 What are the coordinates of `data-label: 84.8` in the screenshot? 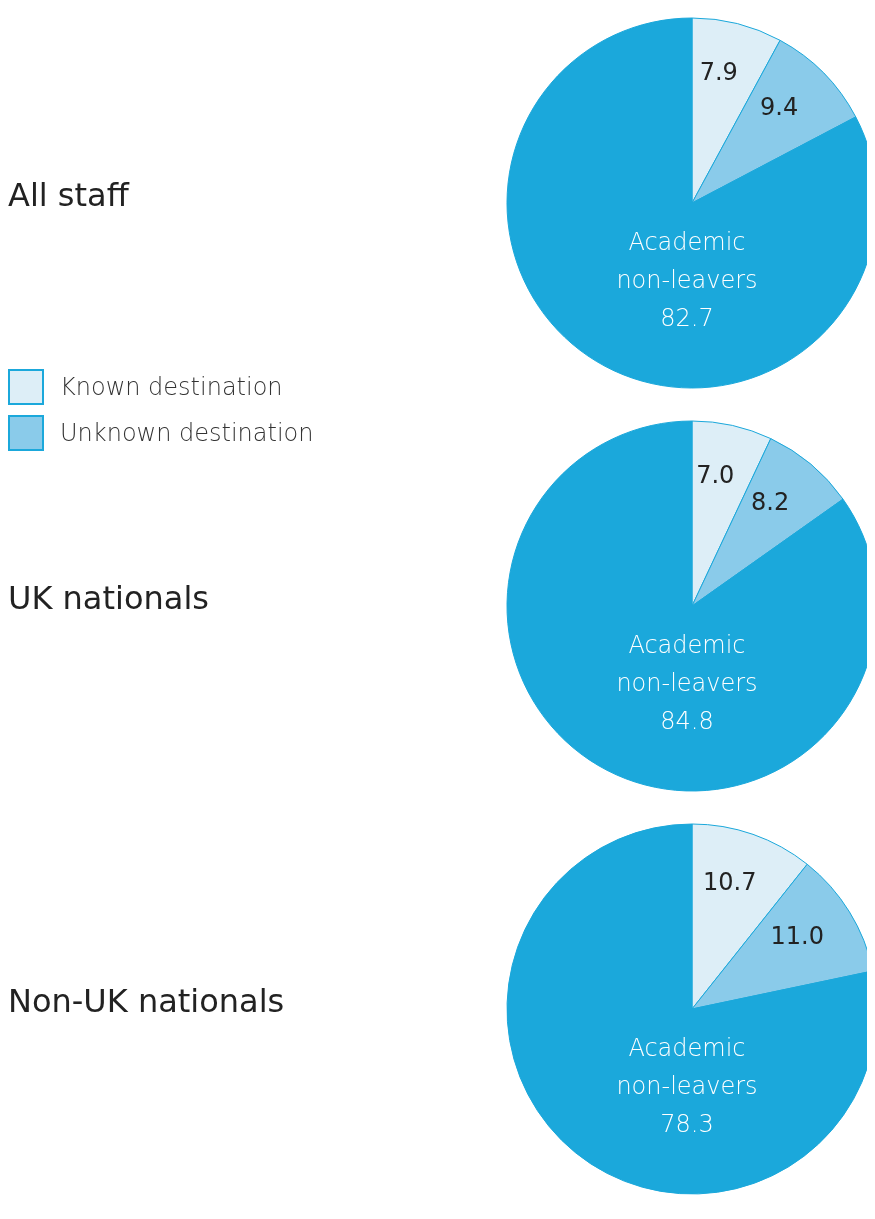 It's located at (687, 720).